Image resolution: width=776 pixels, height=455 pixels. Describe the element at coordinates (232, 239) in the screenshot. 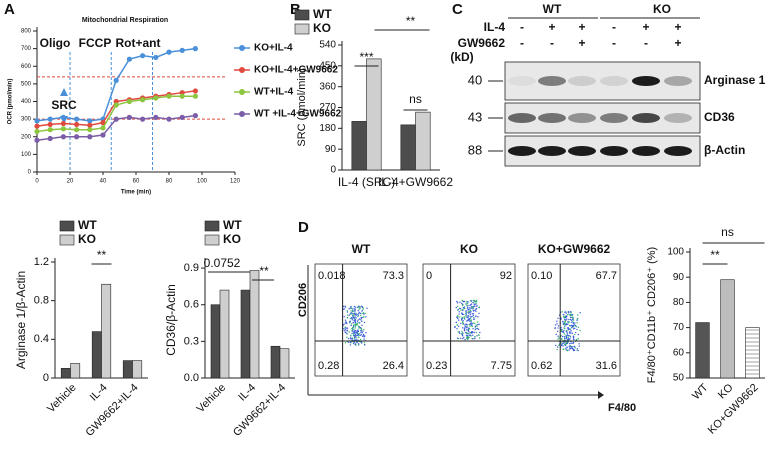

I see `legend-label: KO` at that location.